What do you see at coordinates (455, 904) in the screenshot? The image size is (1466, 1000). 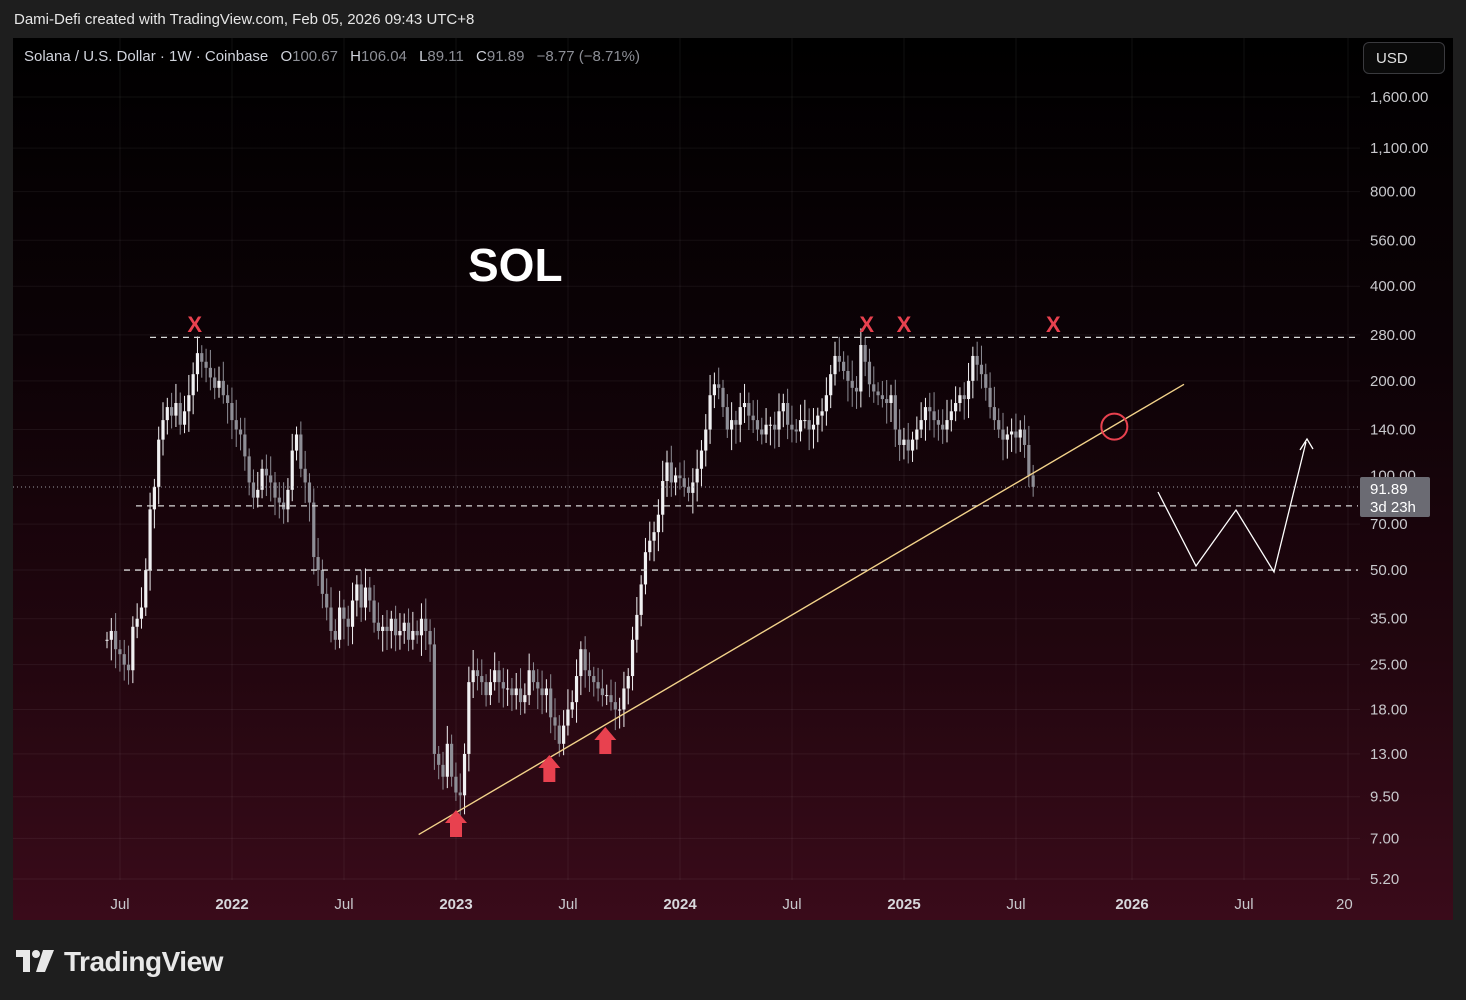 I see `x-tick-label: 2023` at bounding box center [455, 904].